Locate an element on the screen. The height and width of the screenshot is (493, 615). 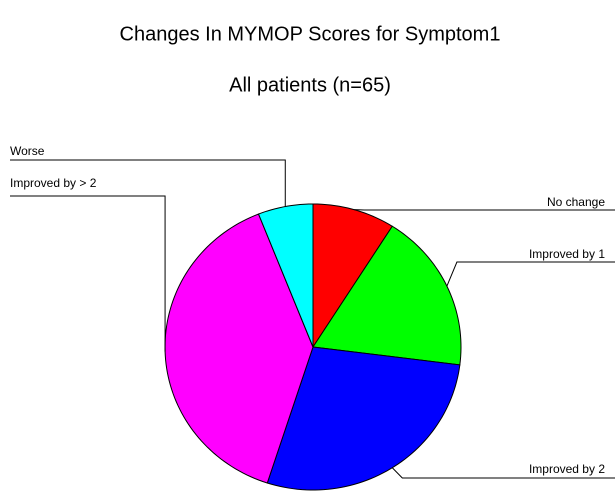
slice-label: No change is located at coordinates (576, 202).